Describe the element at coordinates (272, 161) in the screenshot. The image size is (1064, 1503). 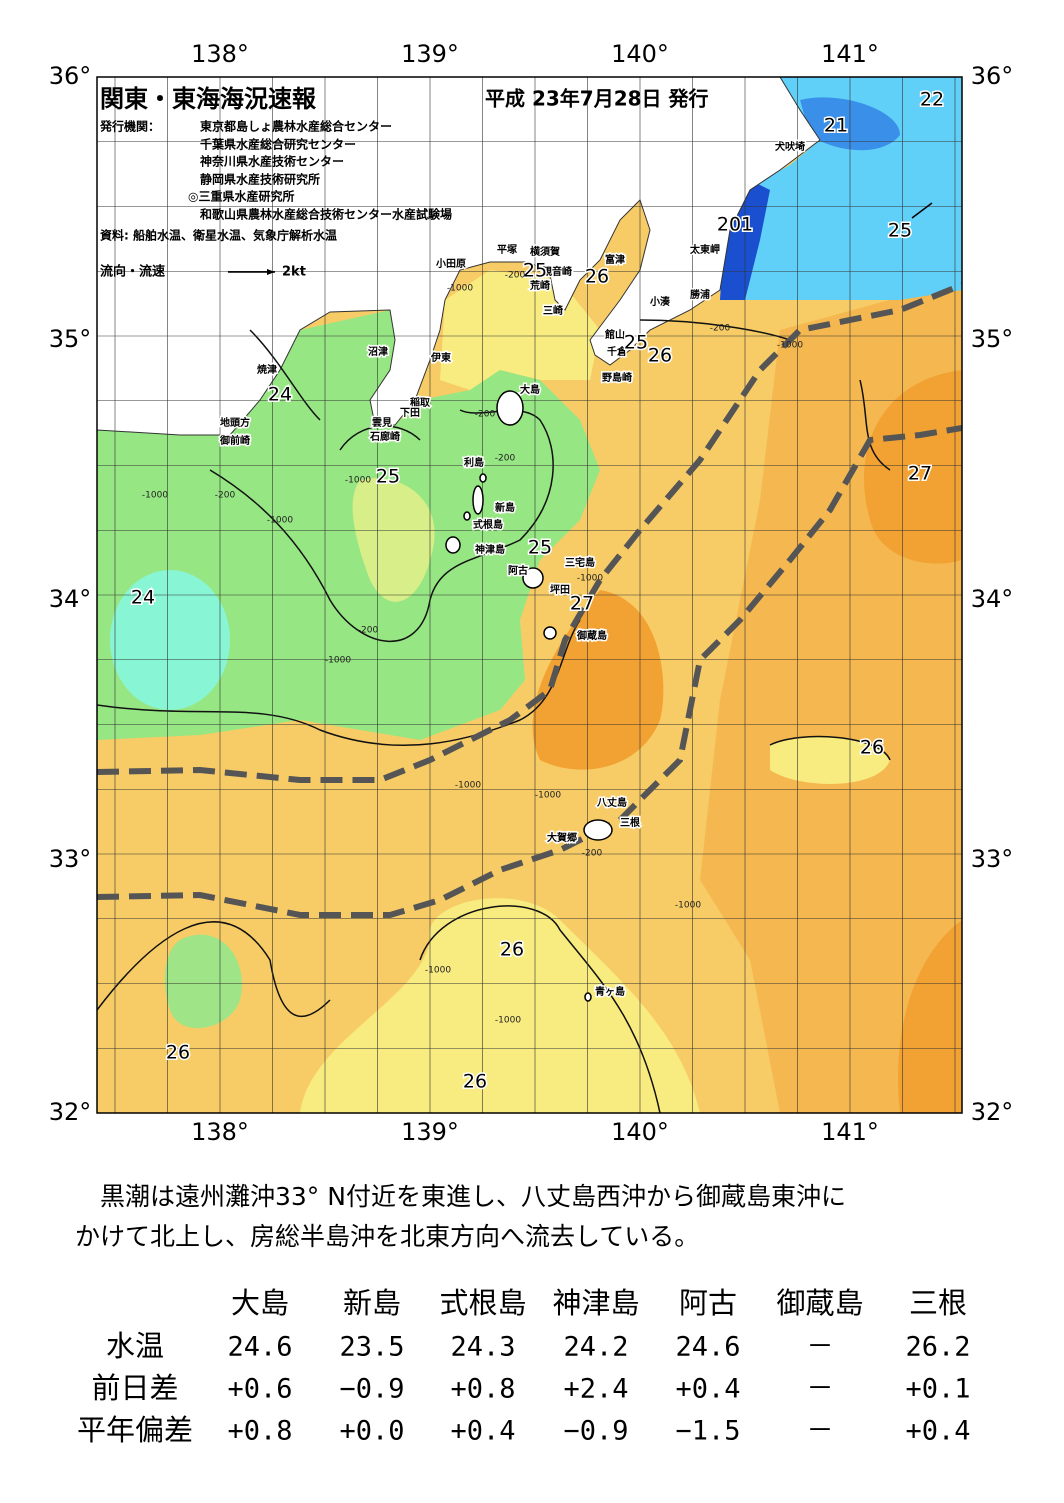
I see `issuer: 神奈川県水産技術センター` at that location.